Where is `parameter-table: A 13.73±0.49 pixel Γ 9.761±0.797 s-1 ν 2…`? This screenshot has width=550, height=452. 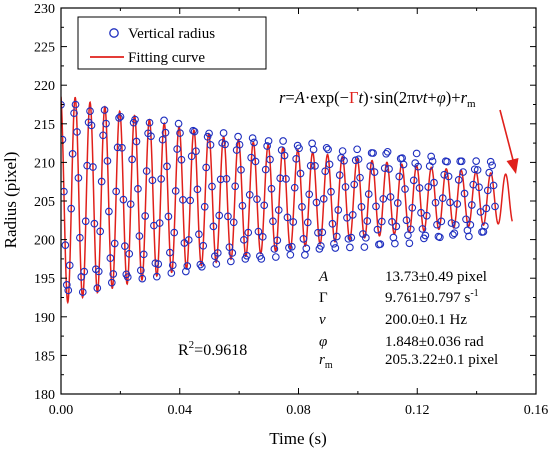 parameter-table: A 13.73±0.49 pixel Γ 9.761±0.797 s-1 ν 2… is located at coordinates (408, 320).